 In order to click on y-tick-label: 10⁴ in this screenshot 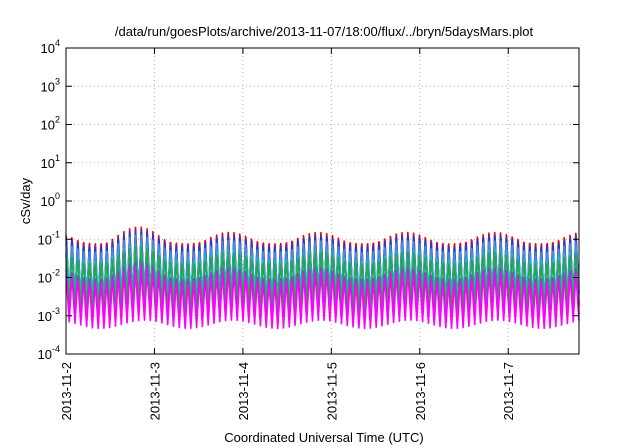, I will do `click(50, 47)`.